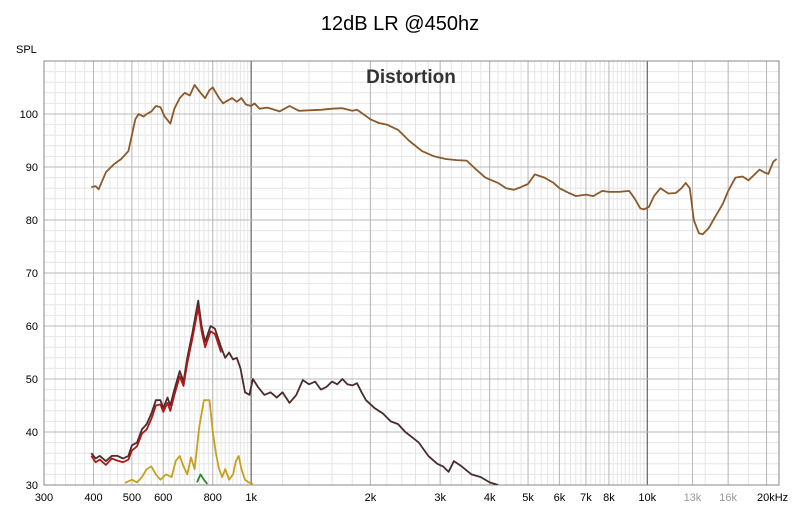 The width and height of the screenshot is (800, 508). Describe the element at coordinates (400, 24) in the screenshot. I see `chart-title: 12dB LR @450hz` at that location.